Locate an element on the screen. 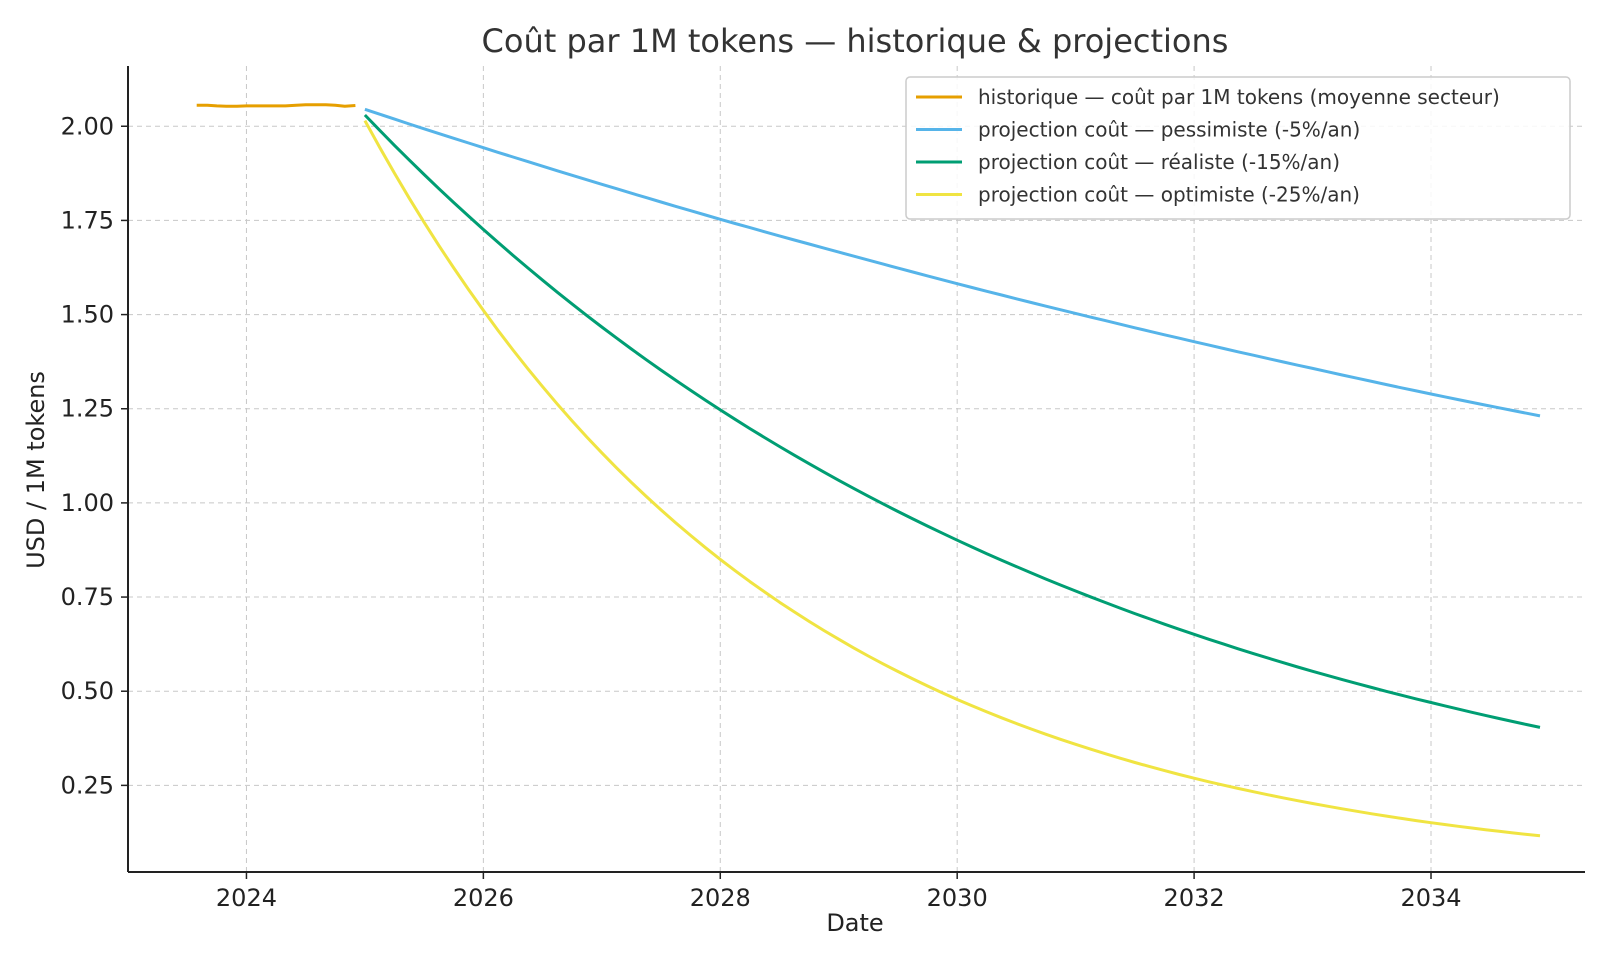 Image resolution: width=1600 pixels, height=960 pixels. x-tick-label: 2032 is located at coordinates (1194, 898).